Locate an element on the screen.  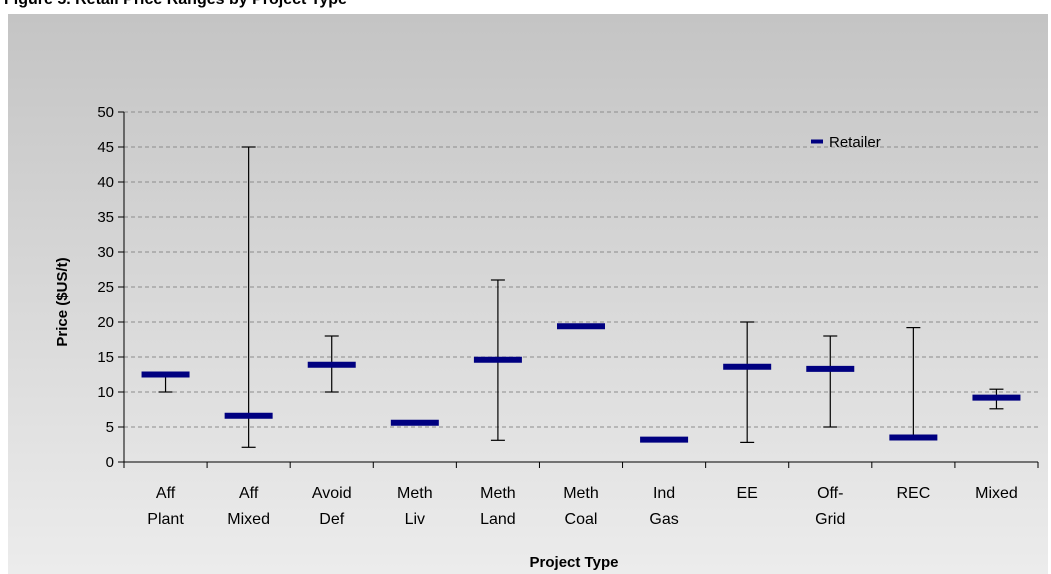
x-axis-title: Project Type is located at coordinates (574, 562).